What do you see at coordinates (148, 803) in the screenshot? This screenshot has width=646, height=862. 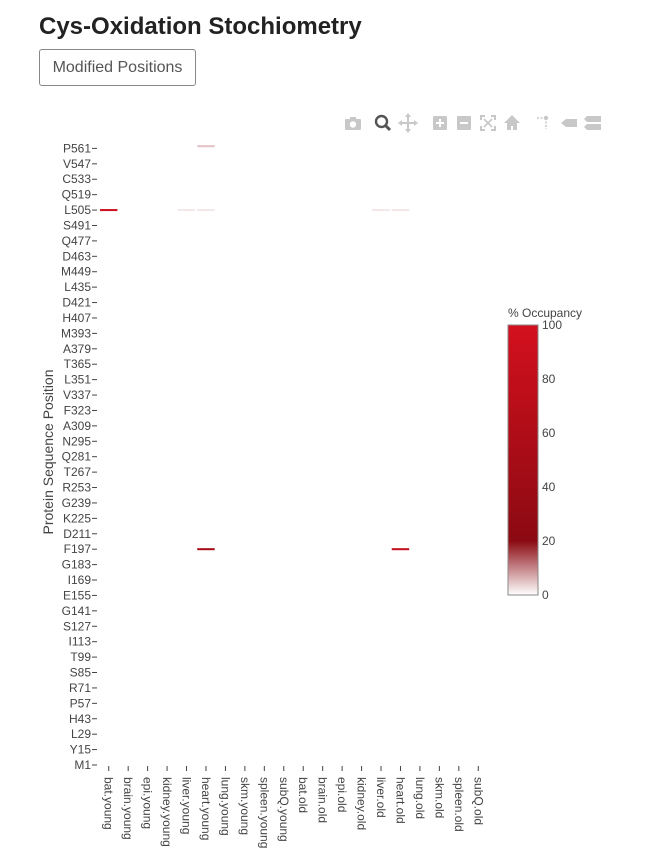 I see `x-tick-label: epi.young` at bounding box center [148, 803].